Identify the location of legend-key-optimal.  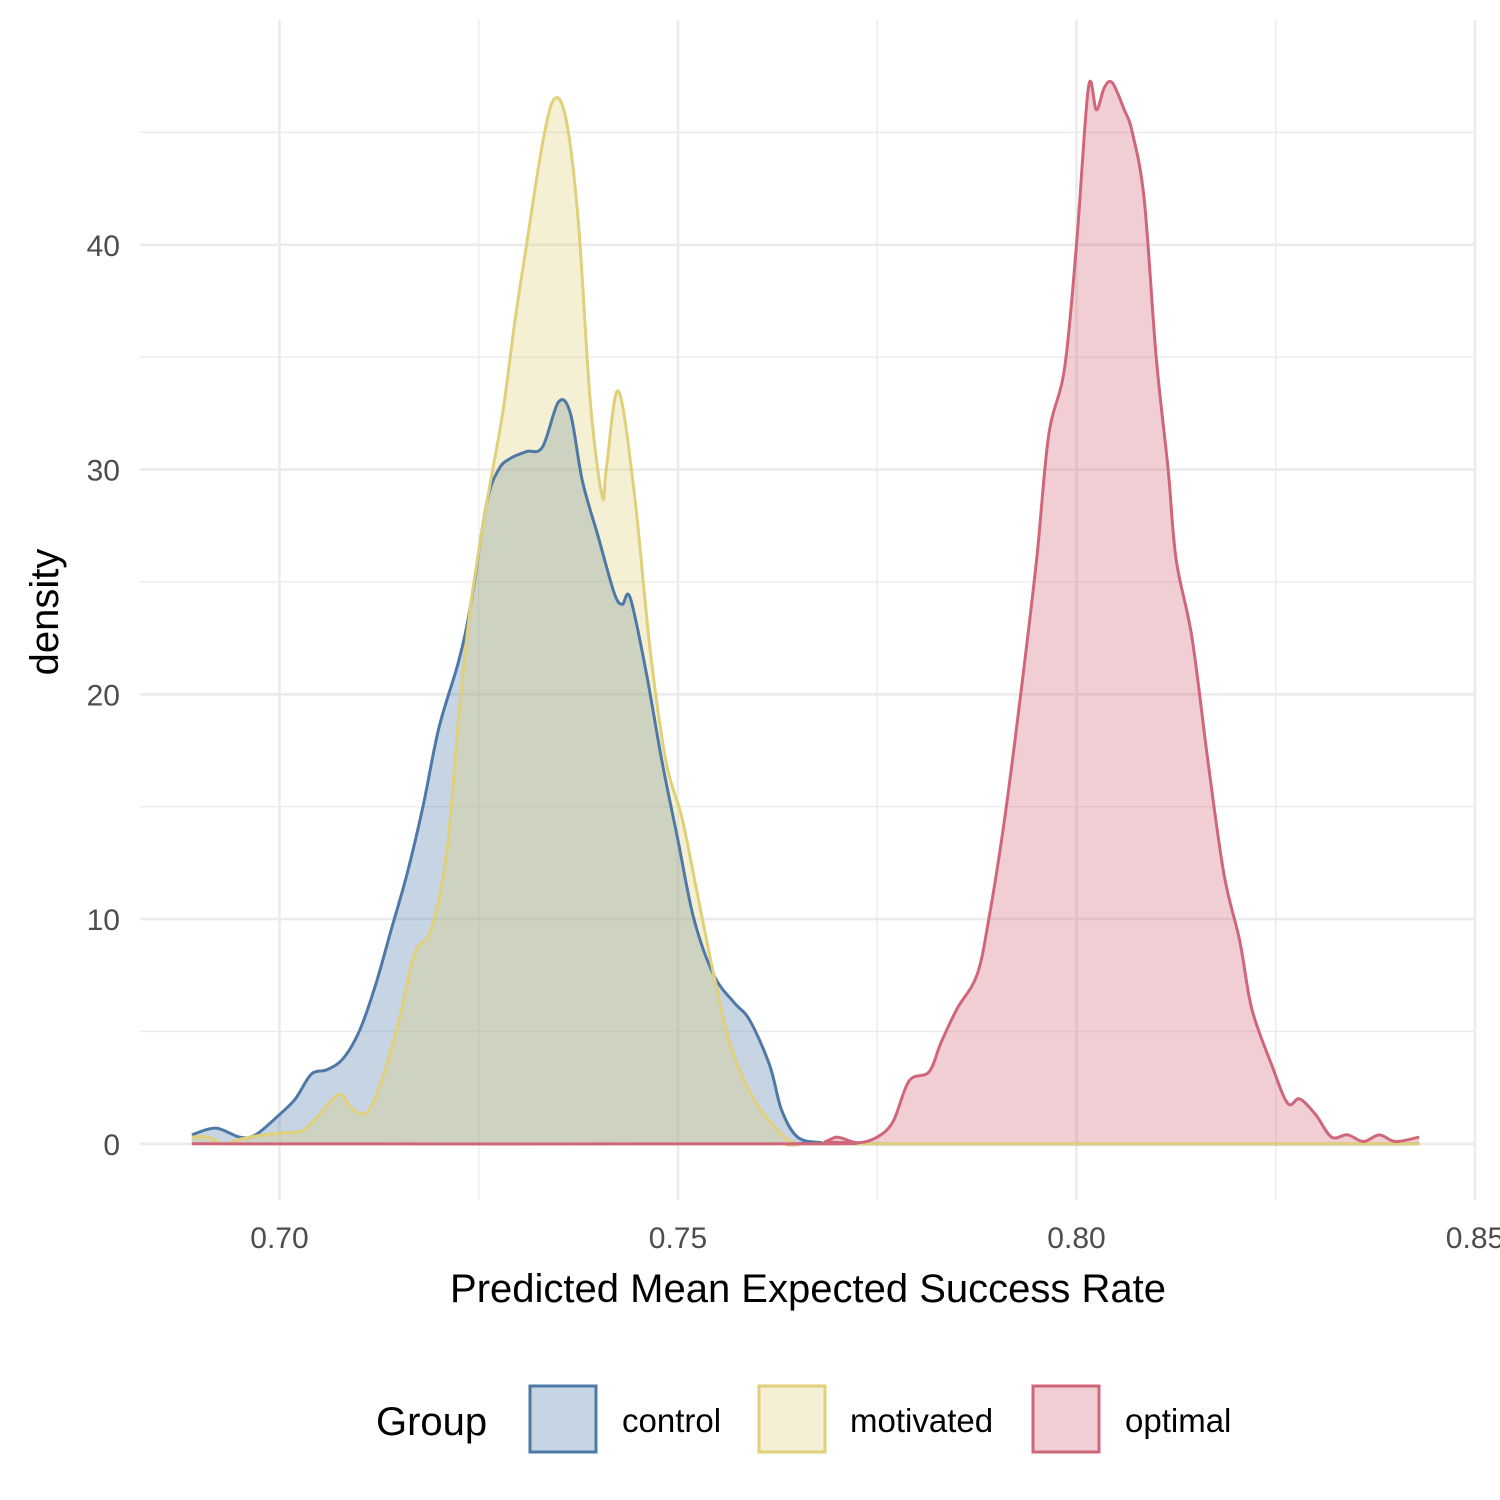
(1066, 1419).